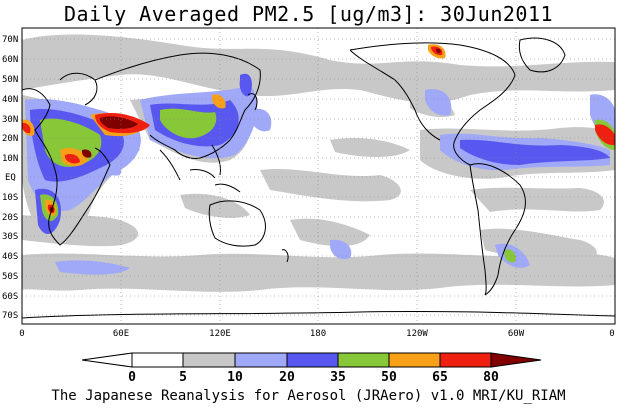 This screenshot has width=617, height=410. Describe the element at coordinates (308, 14) in the screenshot. I see `map-title: Daily Averaged PM2.5 [ug/m3]: 30Jun2011` at that location.